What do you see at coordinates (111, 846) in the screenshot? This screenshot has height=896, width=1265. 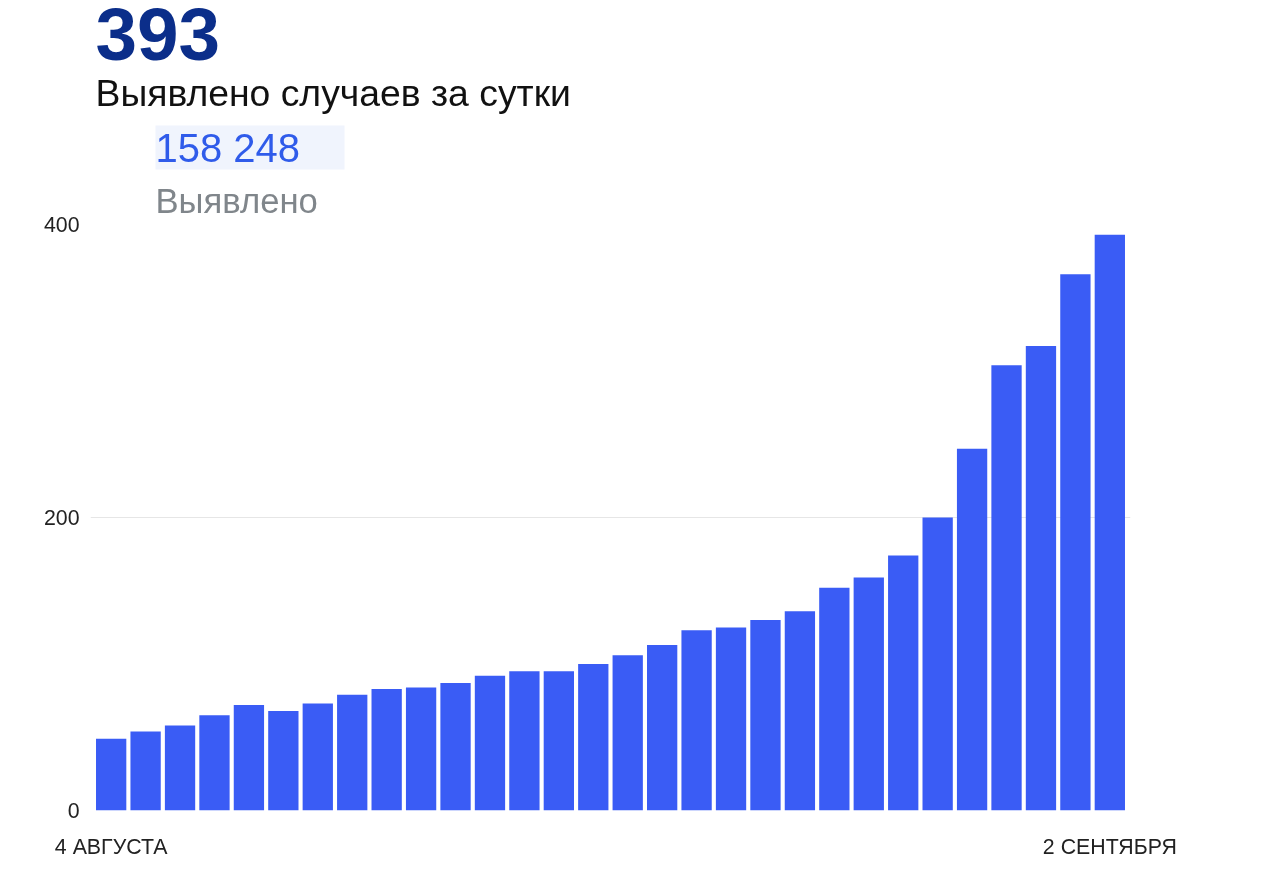 I see `x-tick-label: 4 АВГУСТА` at bounding box center [111, 846].